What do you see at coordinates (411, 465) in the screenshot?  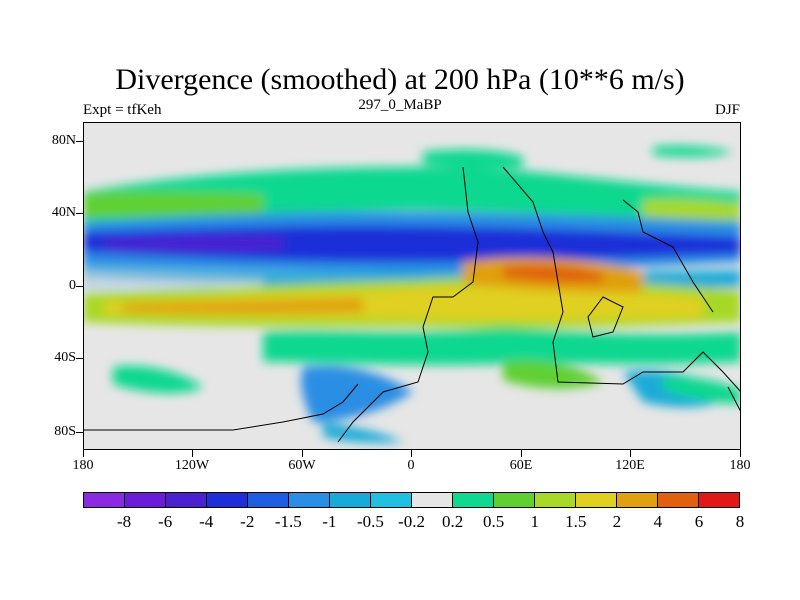 I see `lon-label-0: 0` at bounding box center [411, 465].